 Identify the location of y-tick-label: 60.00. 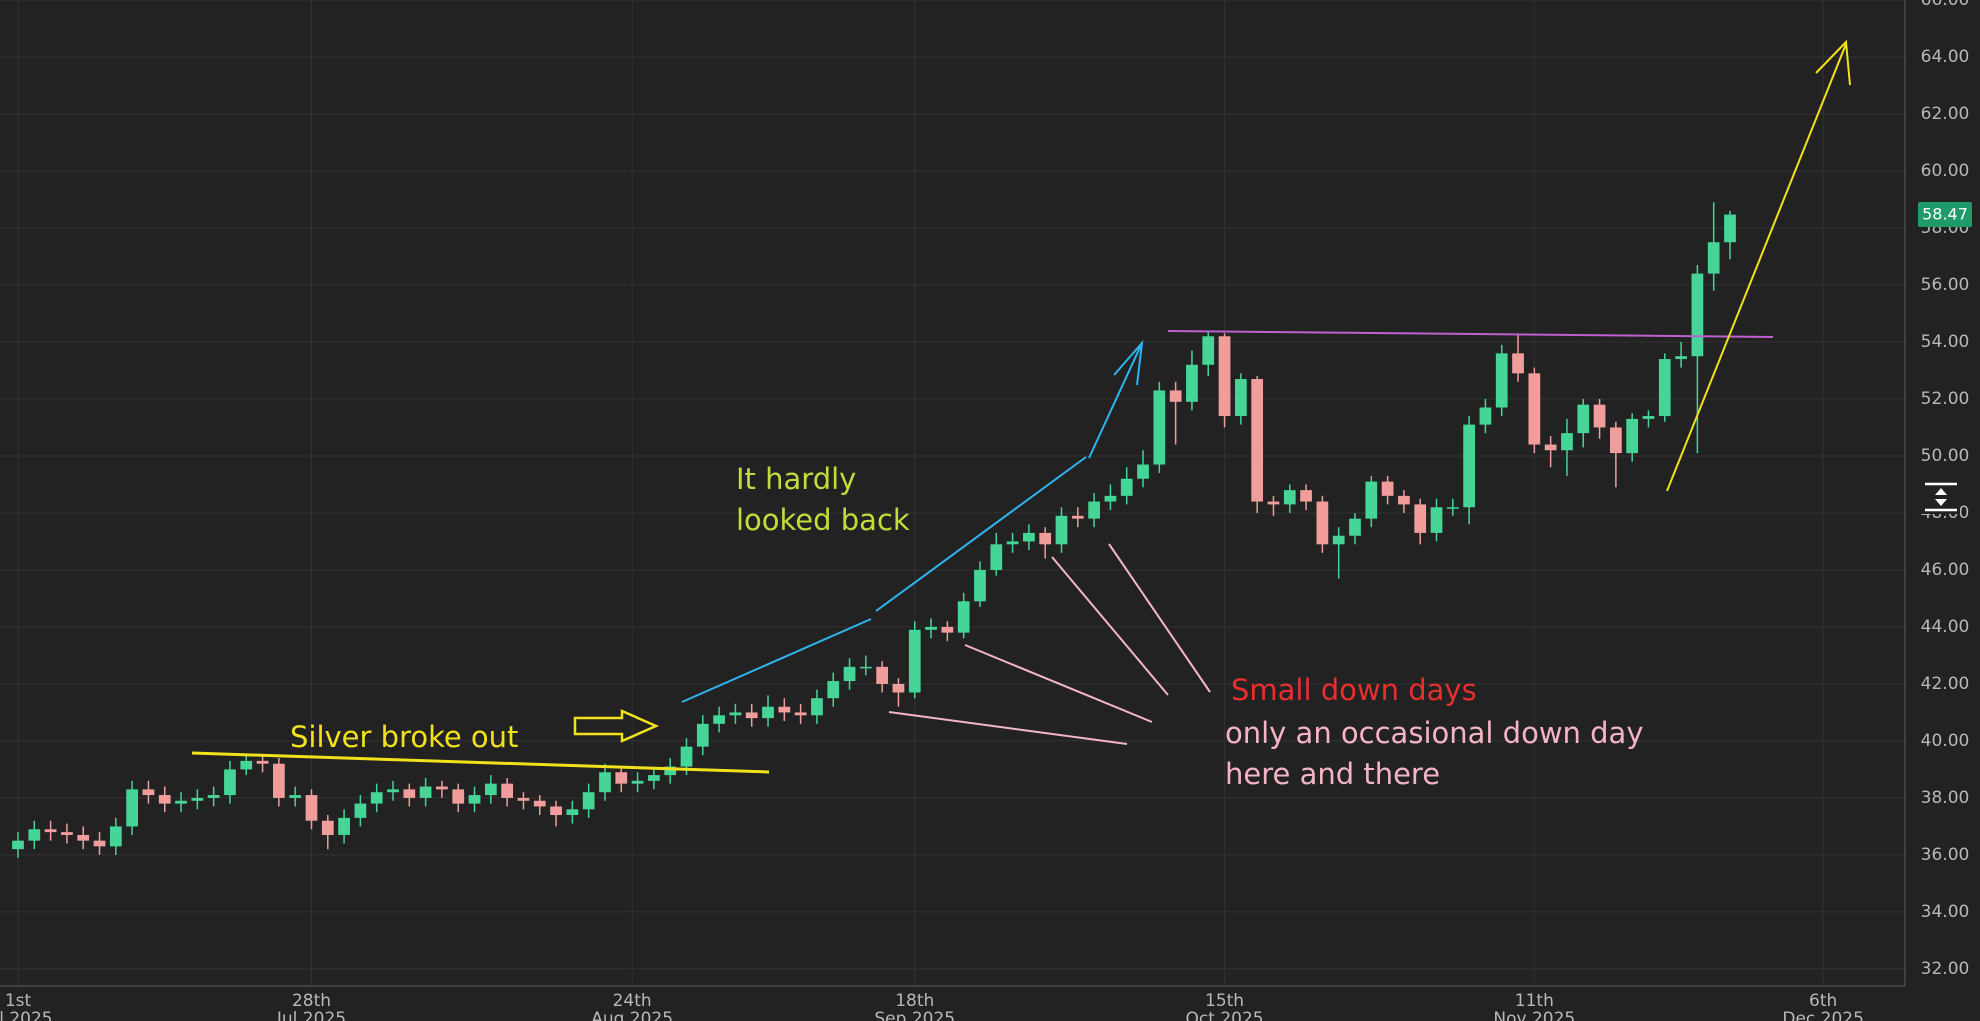
(1945, 171).